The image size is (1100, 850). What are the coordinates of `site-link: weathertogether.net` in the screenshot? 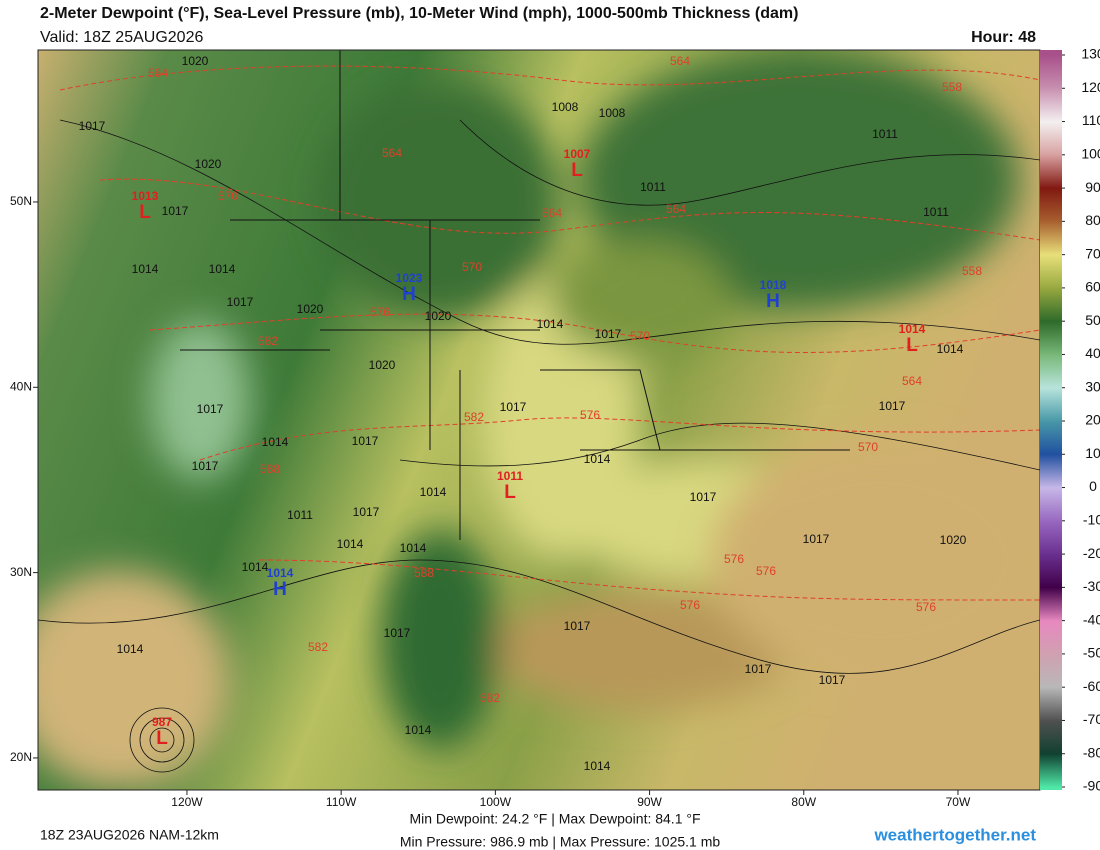 It's located at (954, 834).